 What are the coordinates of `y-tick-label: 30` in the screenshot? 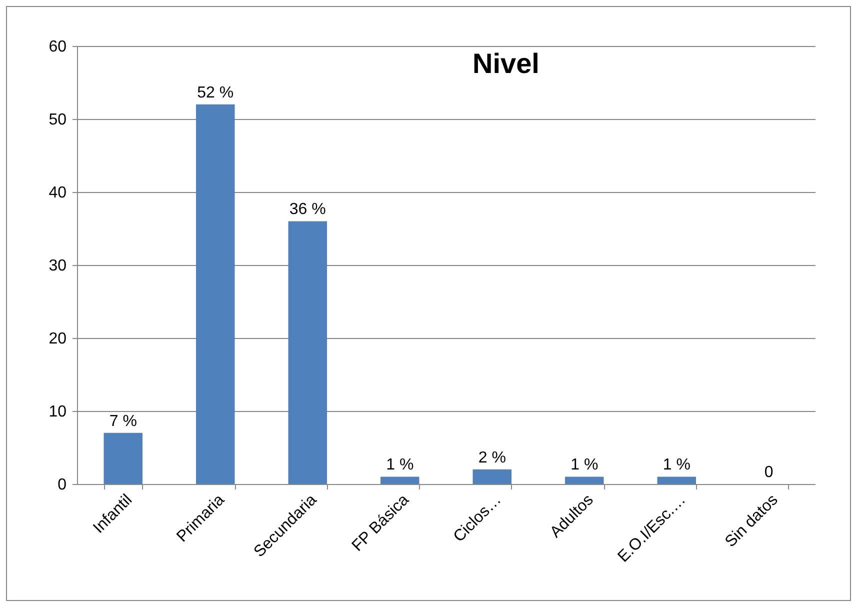 It's located at (57, 266).